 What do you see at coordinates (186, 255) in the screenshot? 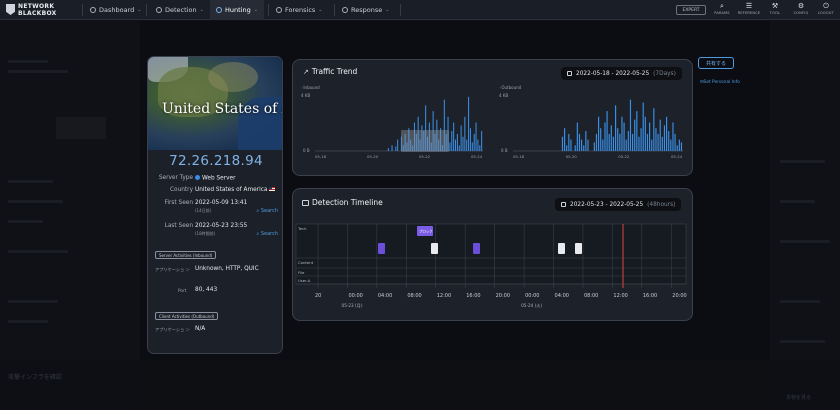
I see `server-activities-chip: Server Activities (Inbound)` at bounding box center [186, 255].